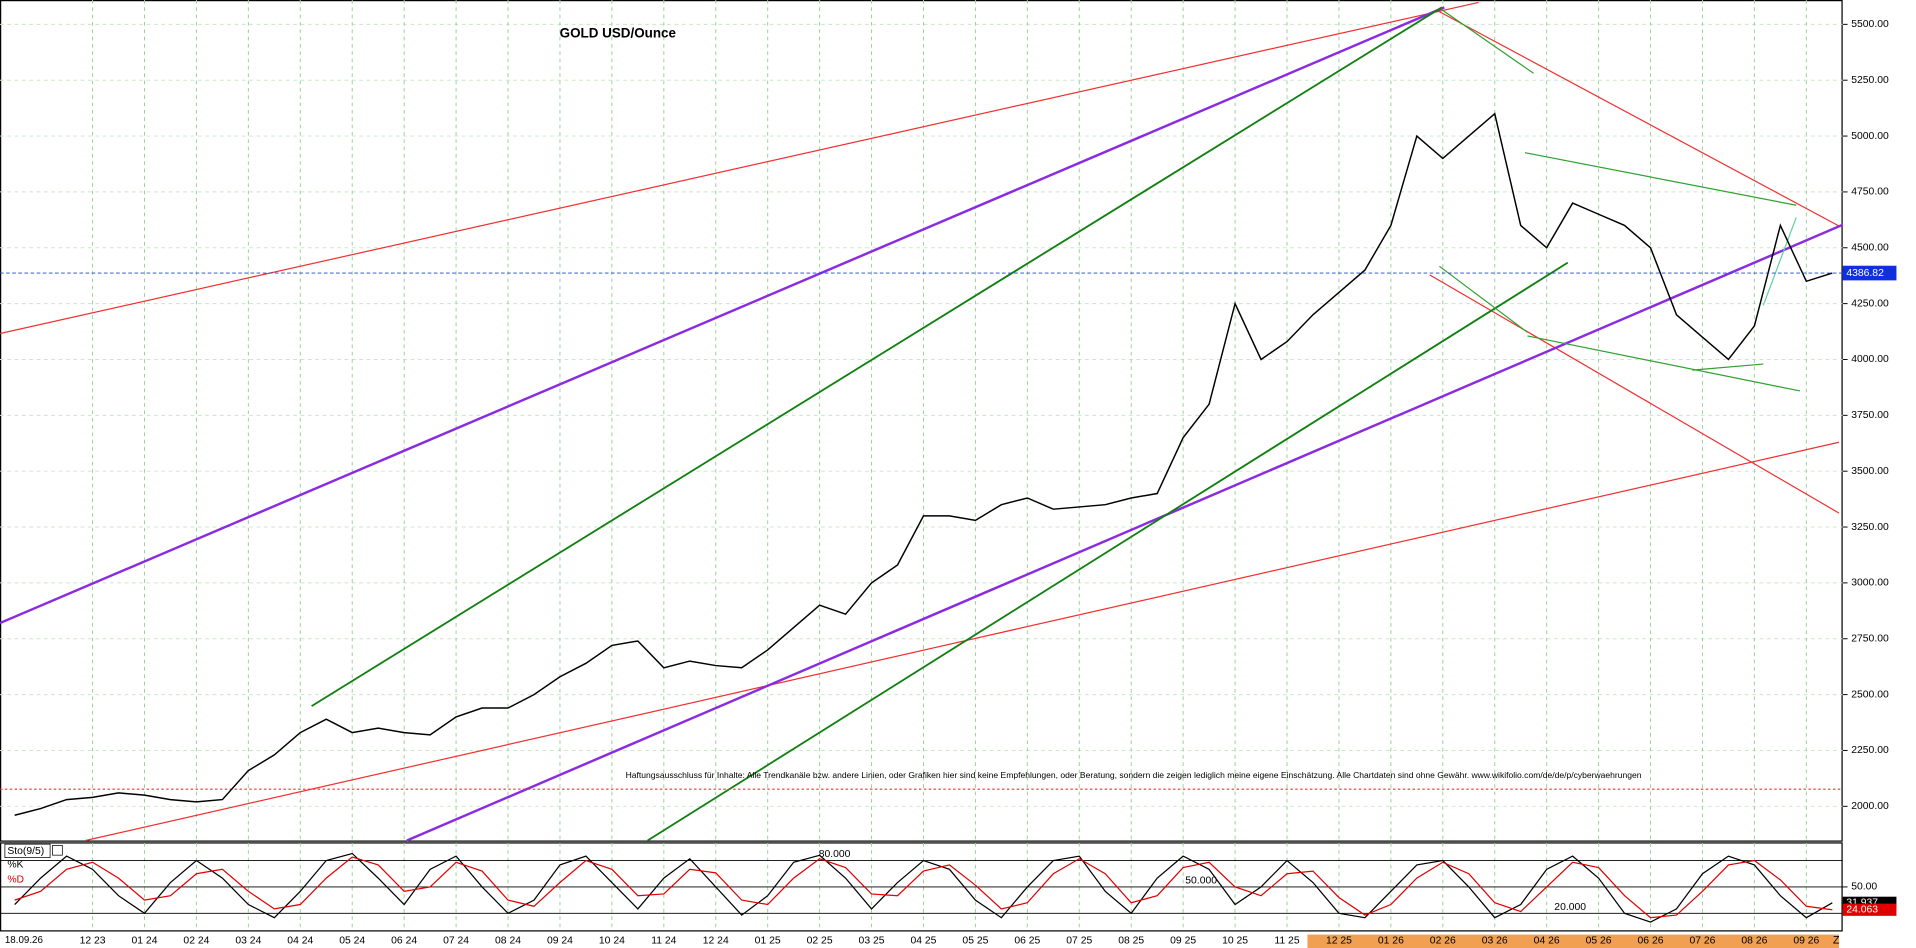 This screenshot has width=1916, height=948. Describe the element at coordinates (1443, 940) in the screenshot. I see `x-tick-label: 02 26` at that location.